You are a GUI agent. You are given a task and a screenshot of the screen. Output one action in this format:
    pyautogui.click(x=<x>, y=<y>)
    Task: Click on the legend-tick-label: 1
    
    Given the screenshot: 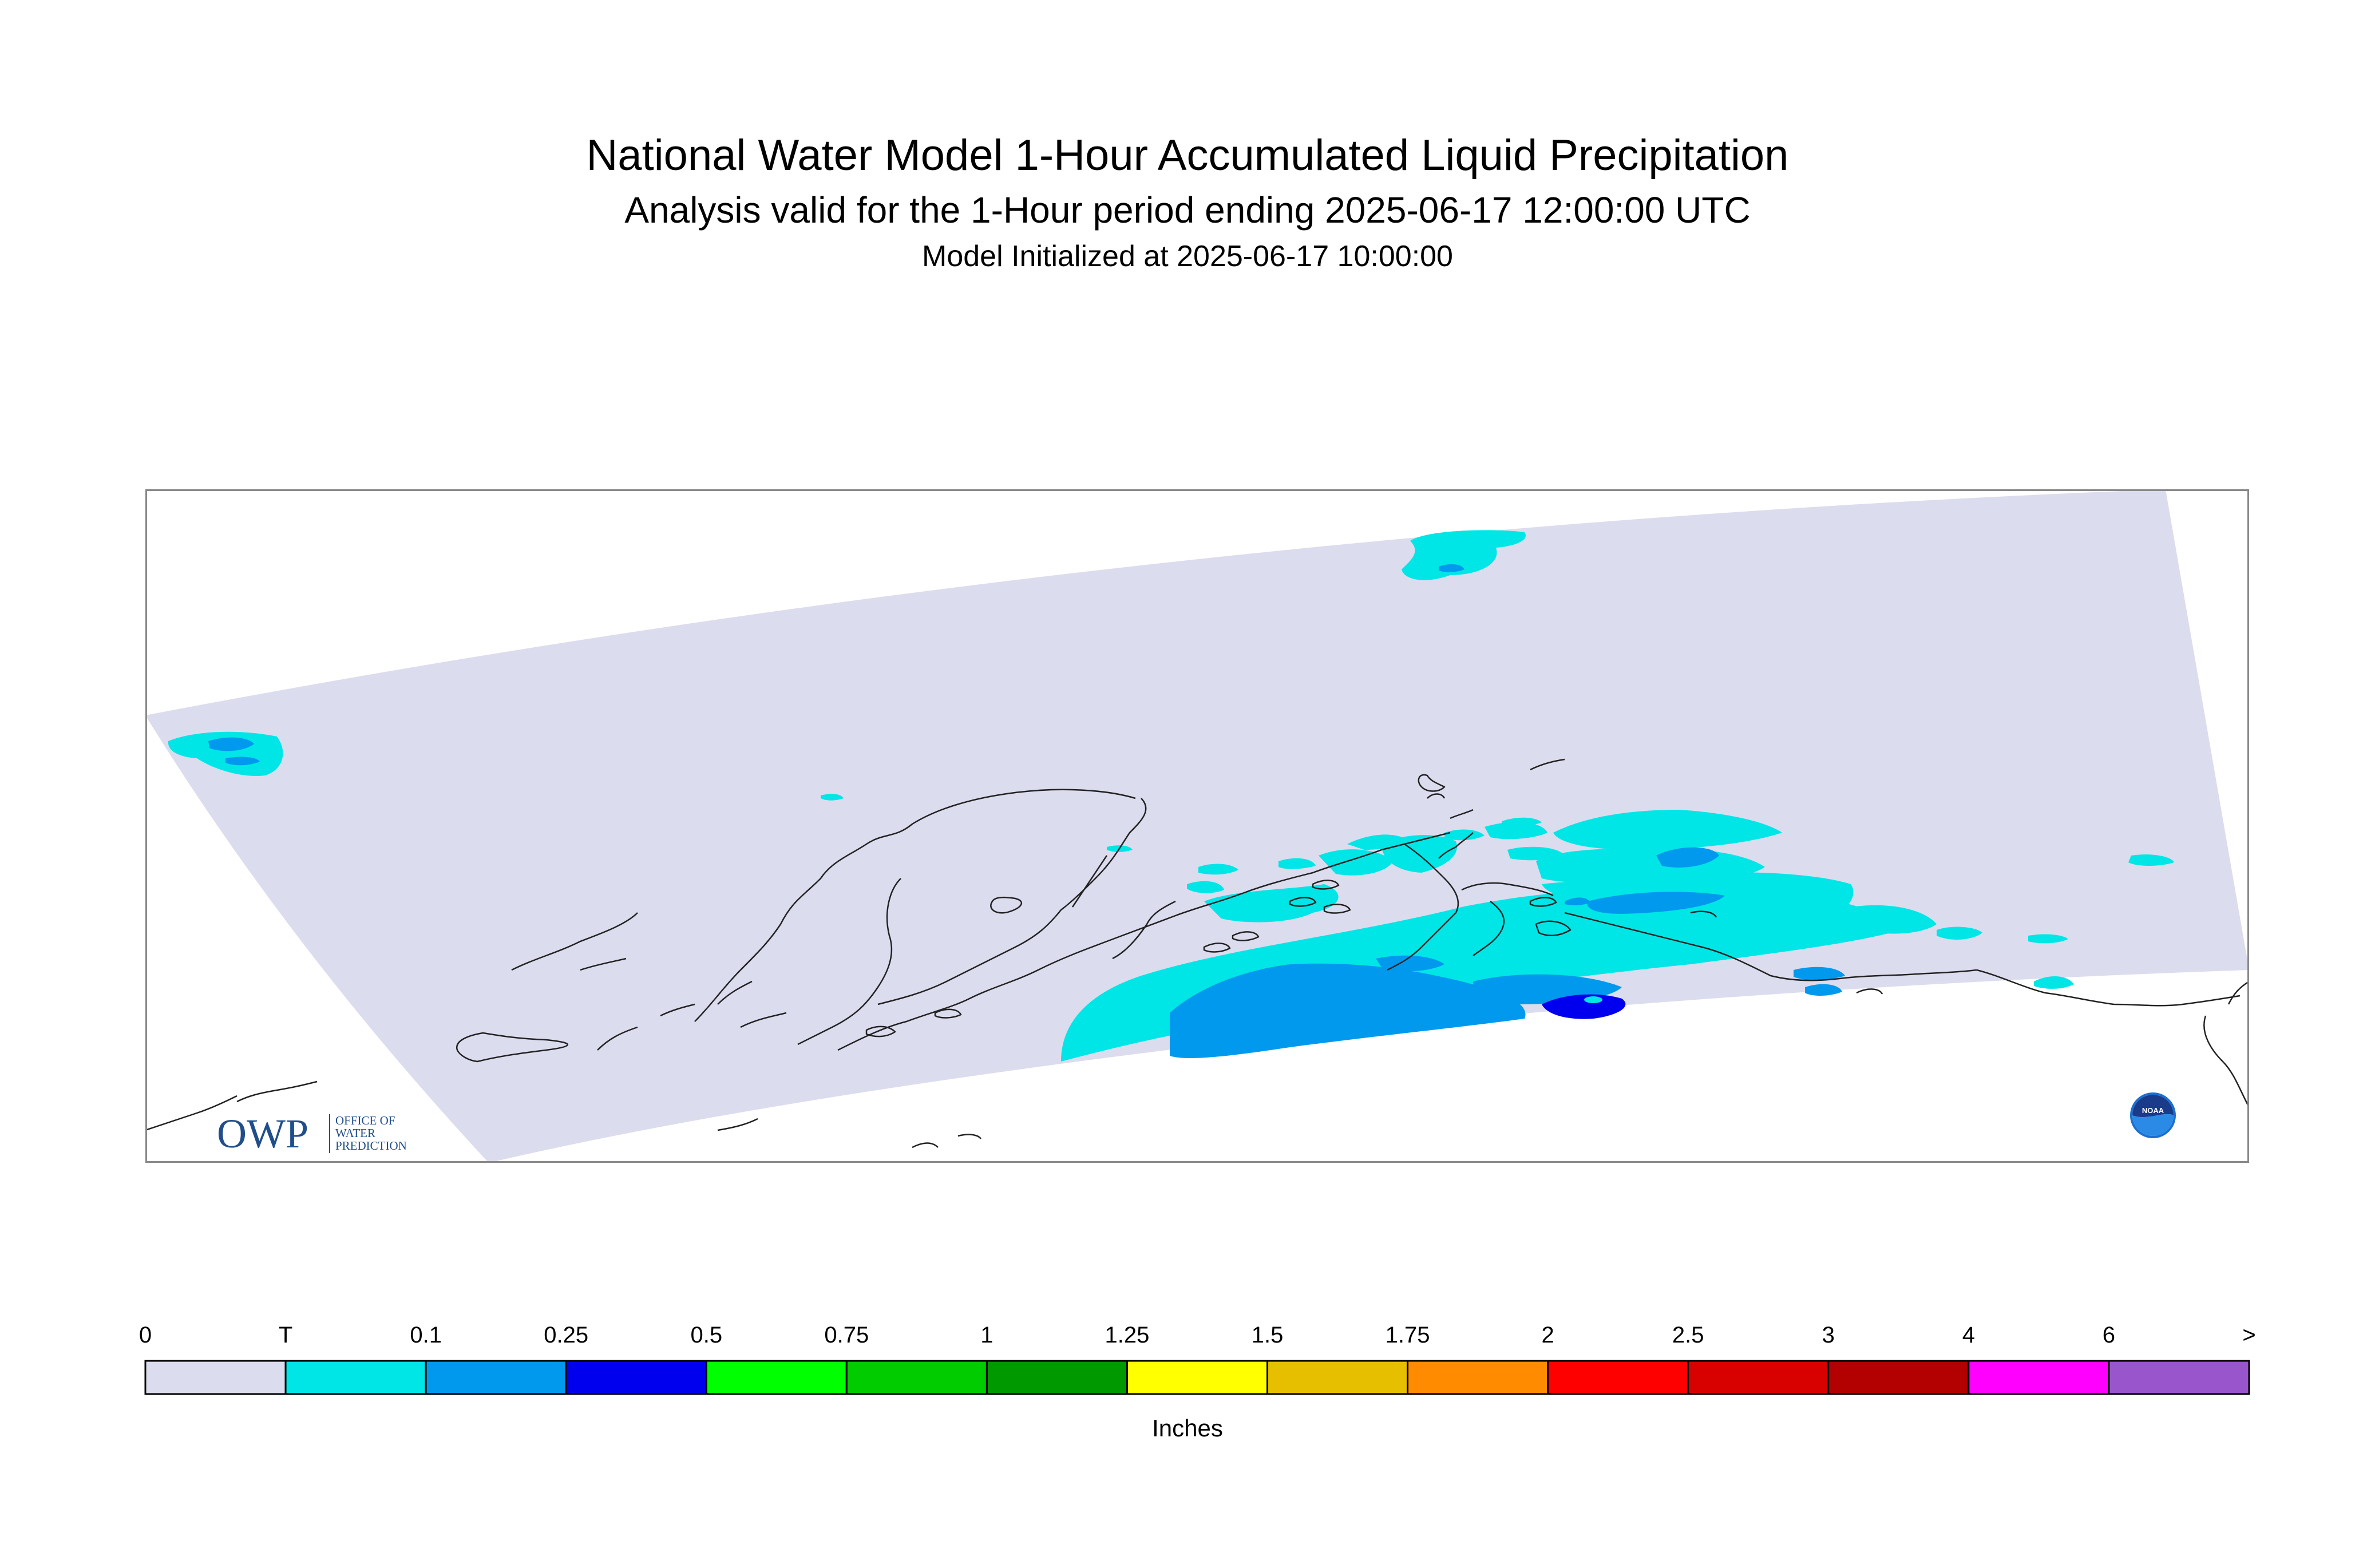 What is the action you would take?
    pyautogui.click(x=986, y=1335)
    